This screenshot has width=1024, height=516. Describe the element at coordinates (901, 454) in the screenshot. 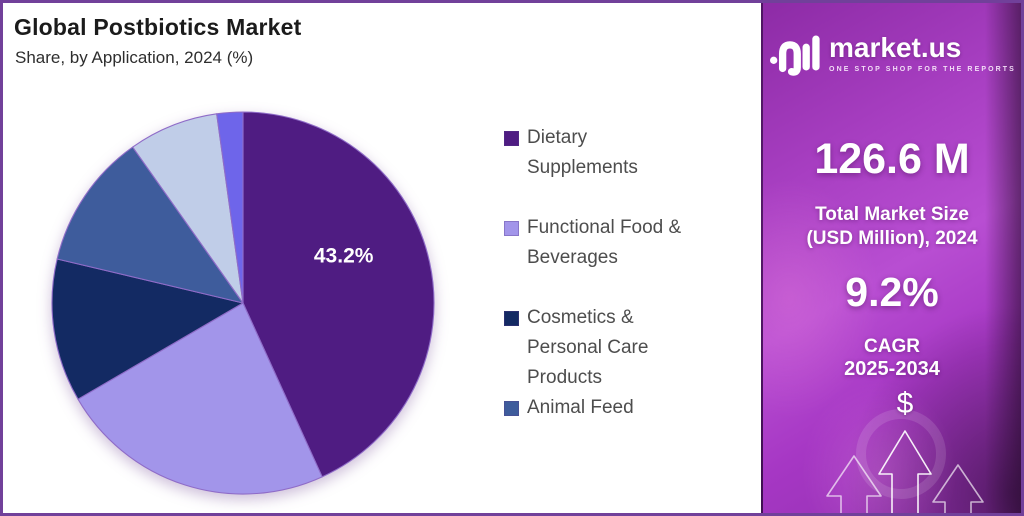

I see `coffee-cup-photo-shape` at that location.